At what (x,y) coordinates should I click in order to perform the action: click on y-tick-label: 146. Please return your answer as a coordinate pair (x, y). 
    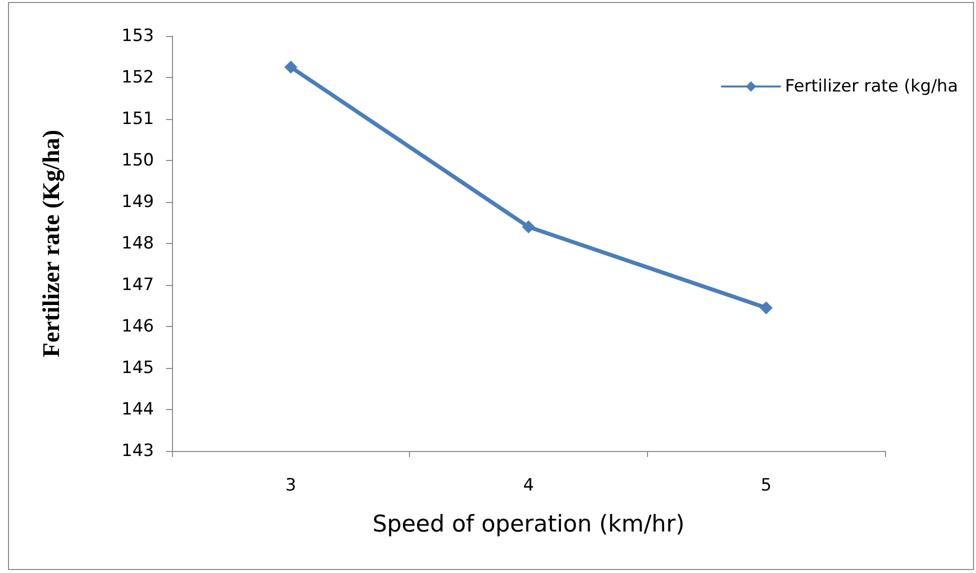
    Looking at the image, I should click on (138, 326).